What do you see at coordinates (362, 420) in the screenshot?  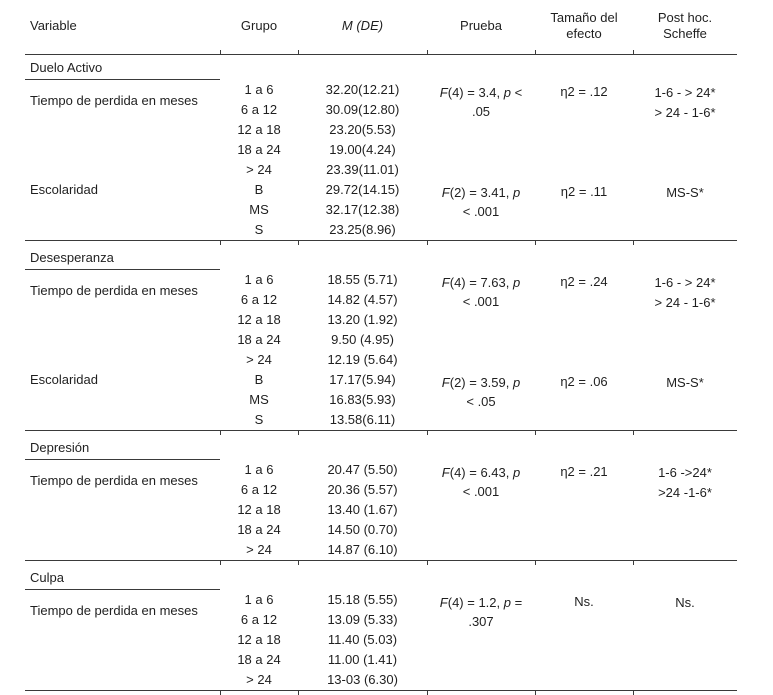 I see `m-de-cell: 13.58(6.11)` at bounding box center [362, 420].